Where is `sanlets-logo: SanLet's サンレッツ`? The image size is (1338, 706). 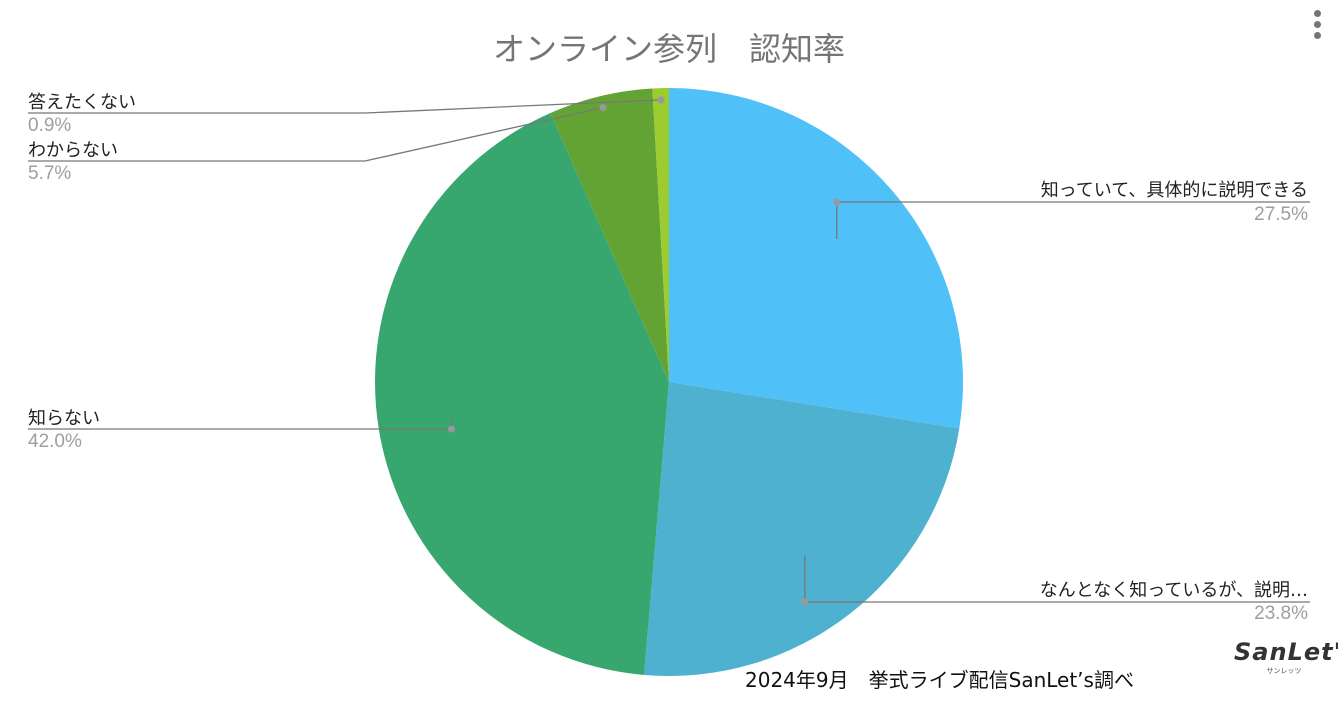 sanlets-logo: SanLet's サンレッツ is located at coordinates (1286, 652).